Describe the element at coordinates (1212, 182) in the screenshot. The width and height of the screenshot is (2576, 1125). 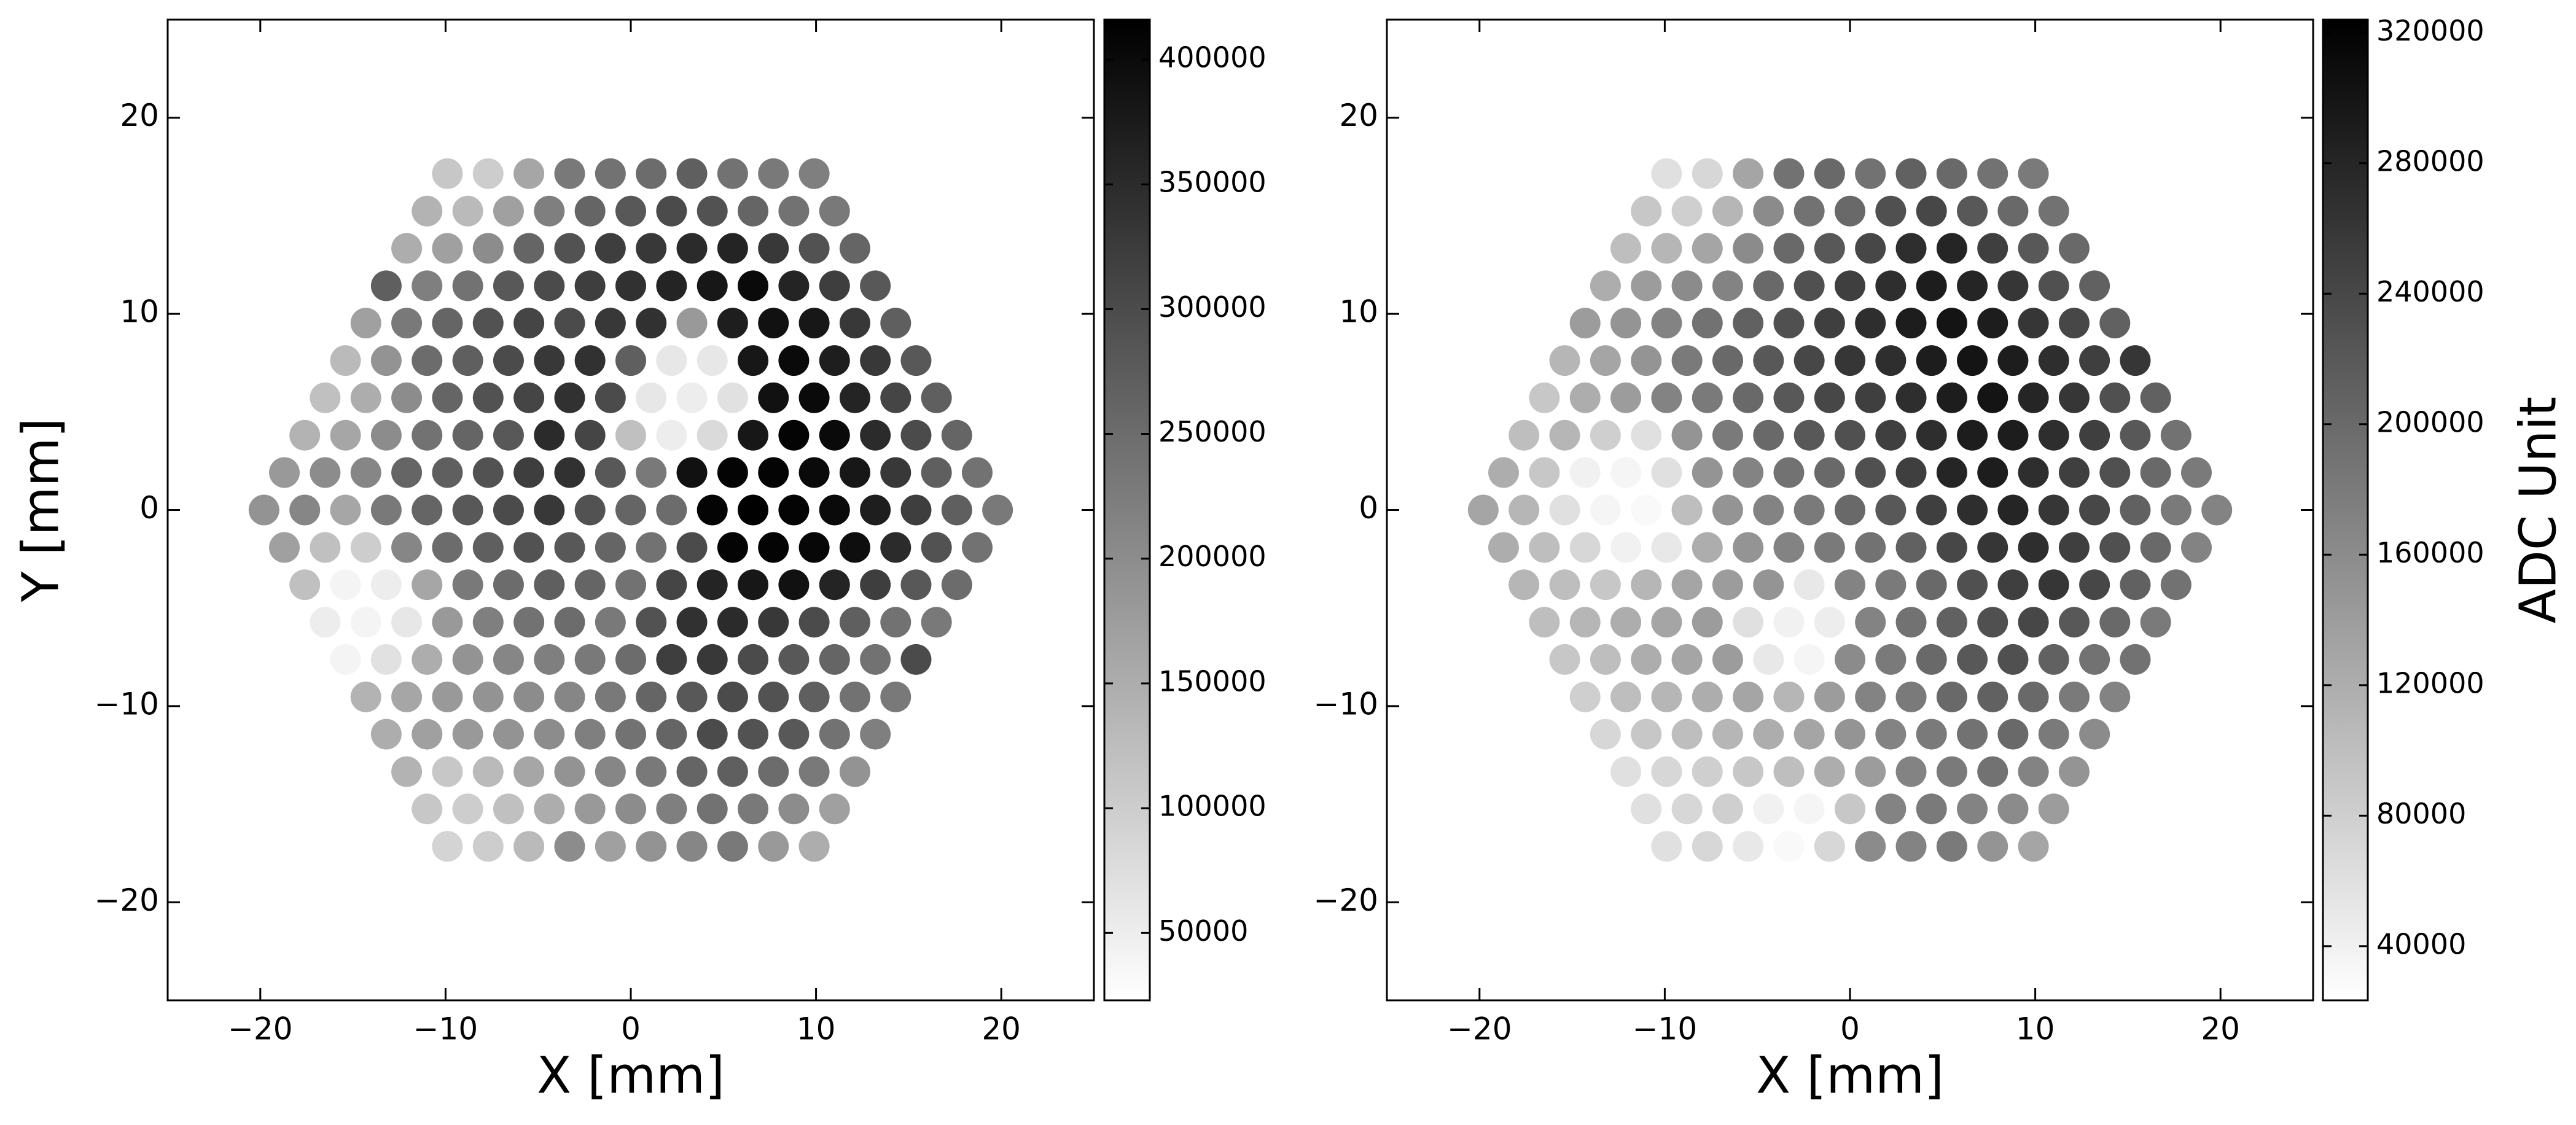
I see `colorbar-tick-label: 350000` at that location.